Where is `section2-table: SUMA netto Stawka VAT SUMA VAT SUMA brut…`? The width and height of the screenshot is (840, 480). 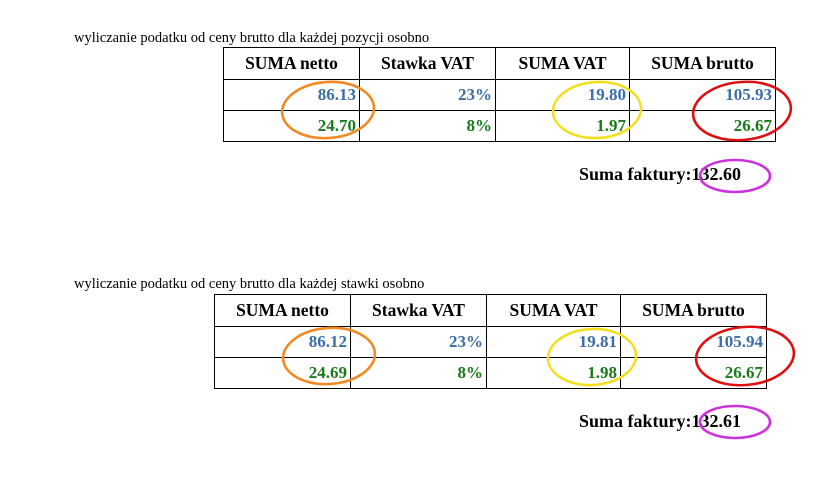
section2-table: SUMA netto Stawka VAT SUMA VAT SUMA brut… is located at coordinates (490, 341).